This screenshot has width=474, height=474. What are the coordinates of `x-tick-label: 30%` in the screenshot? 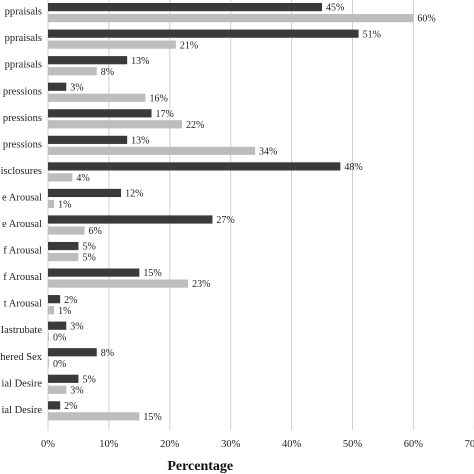 It's located at (231, 444).